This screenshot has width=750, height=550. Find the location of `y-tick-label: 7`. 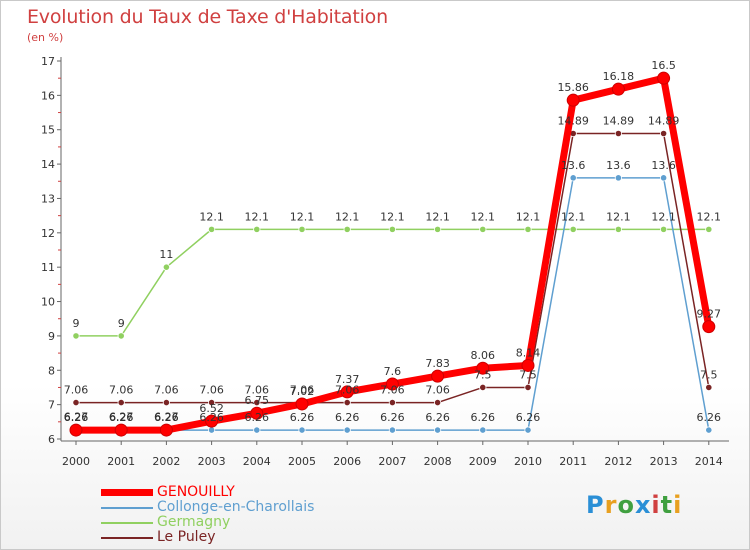

y-tick-label: 7 is located at coordinates (51, 405).